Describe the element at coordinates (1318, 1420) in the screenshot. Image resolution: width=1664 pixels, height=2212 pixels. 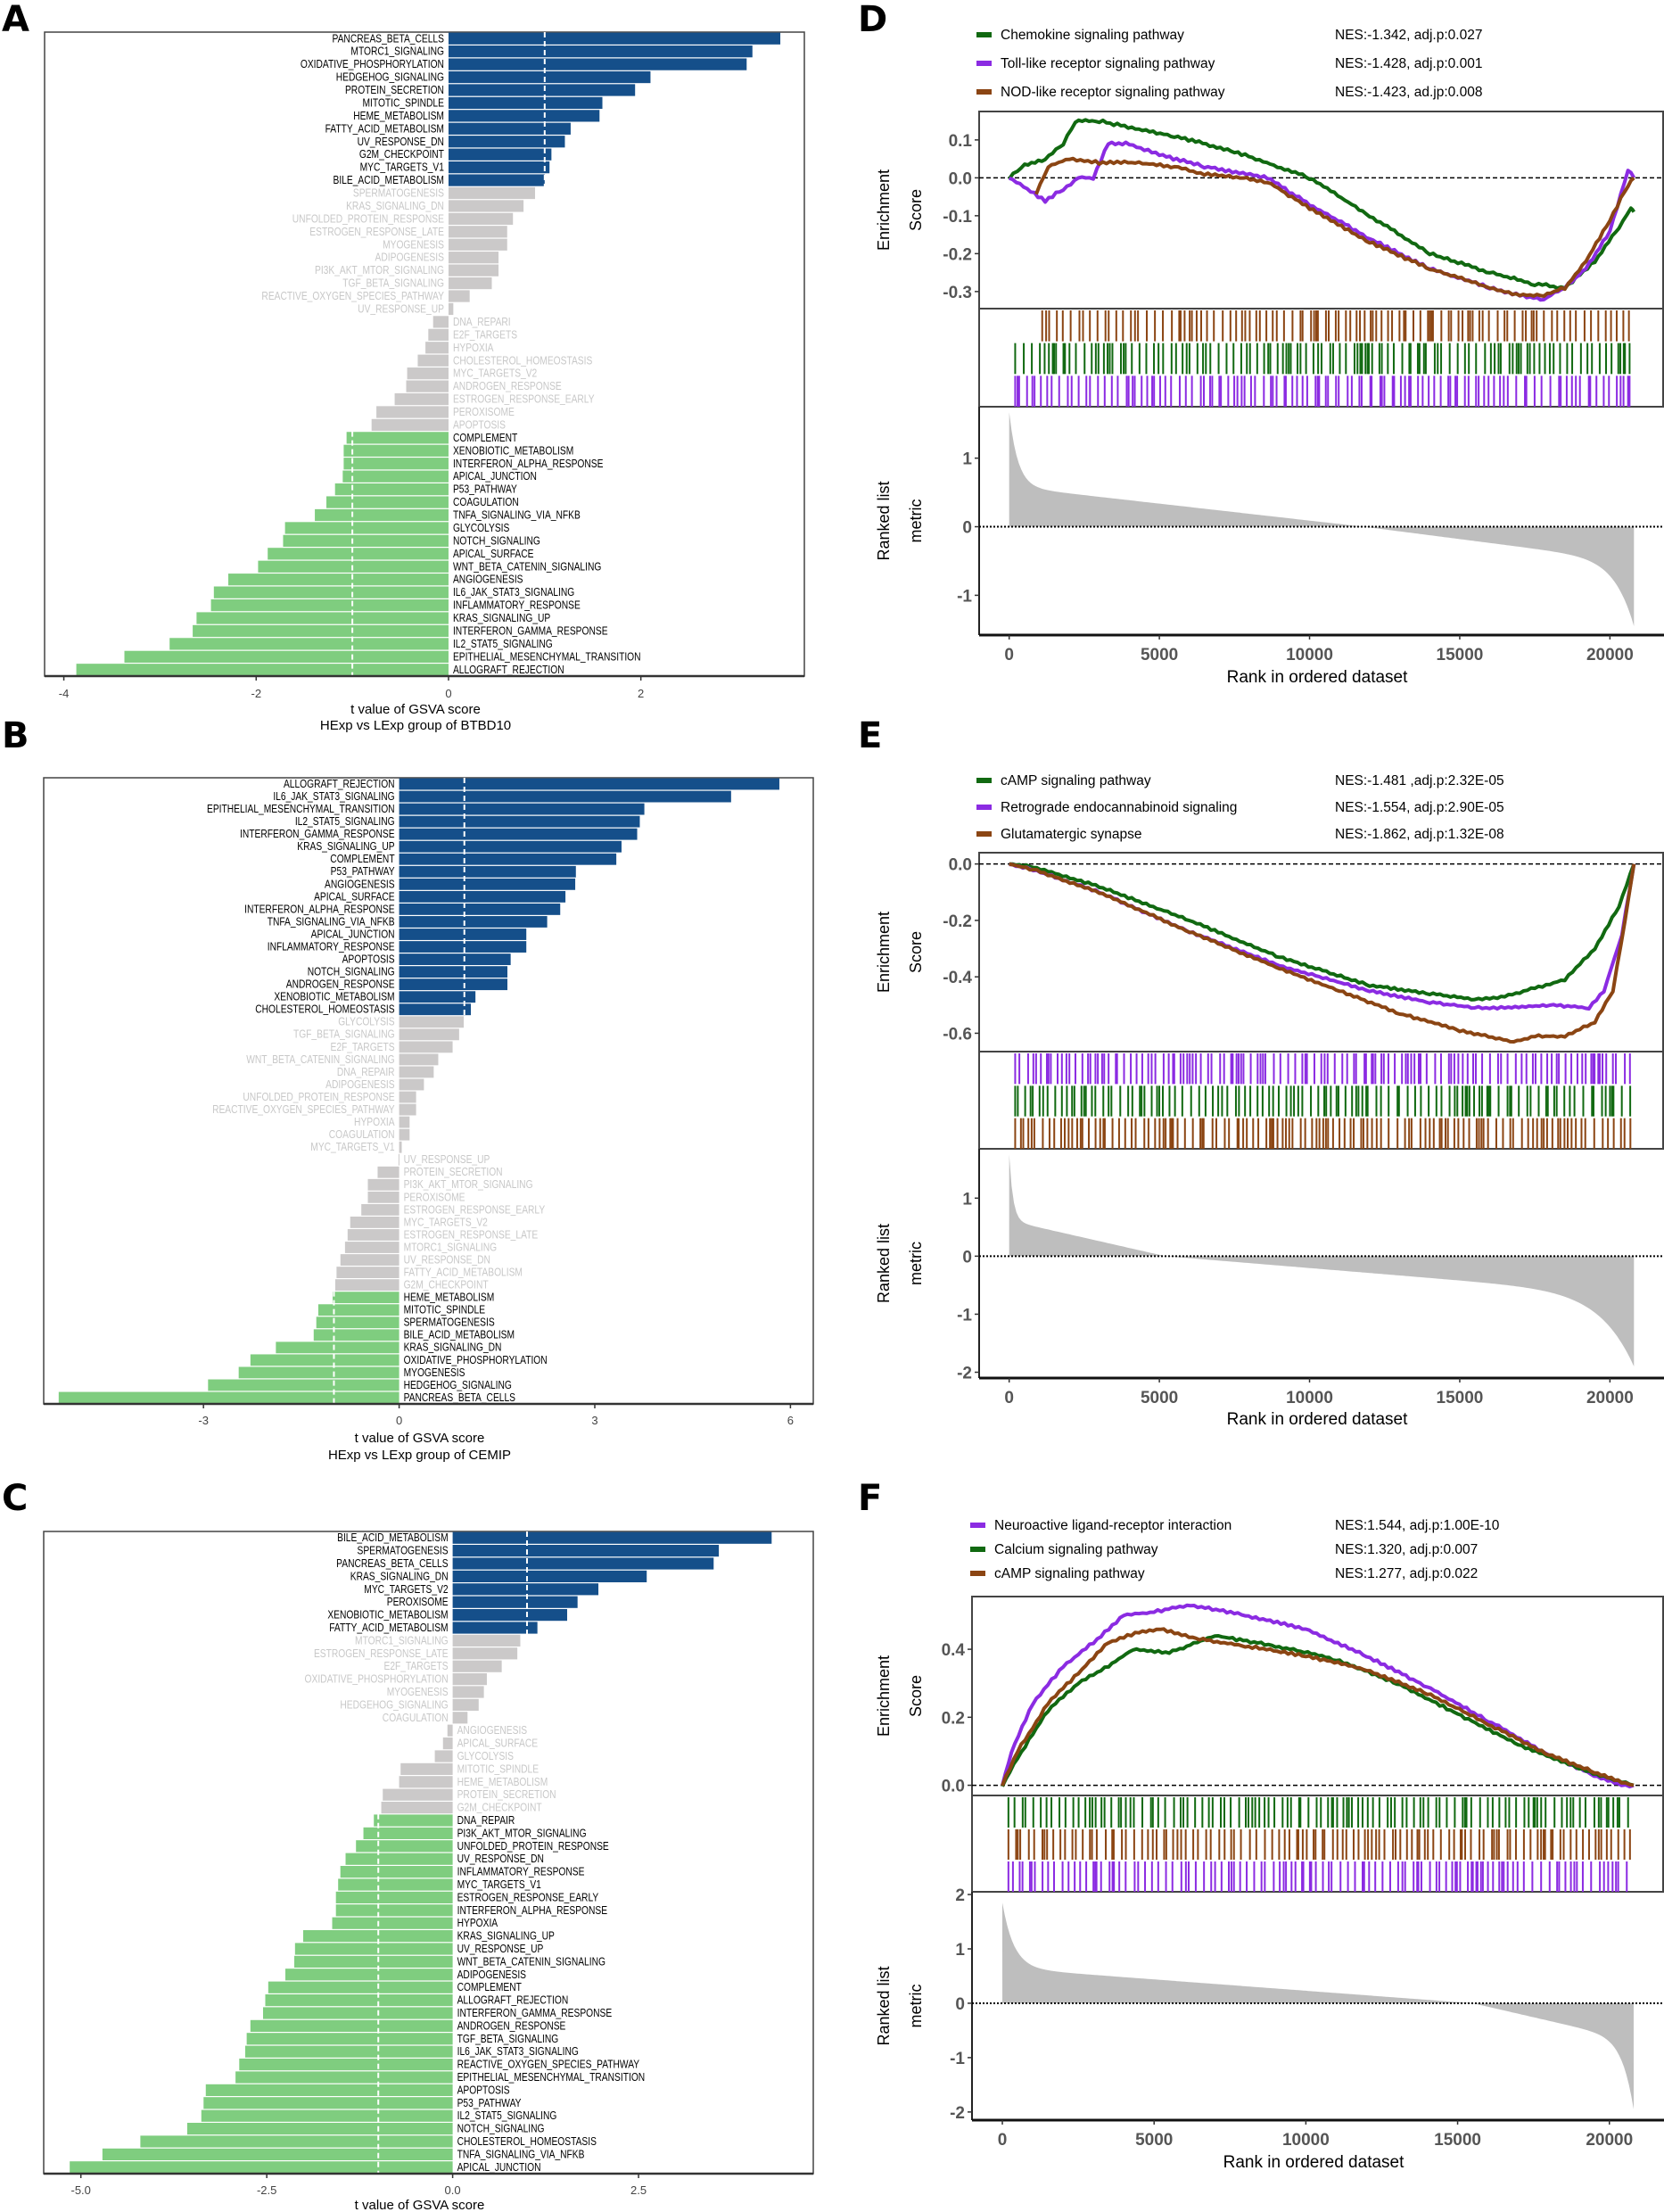
I see `x-axis-title: Rank in ordered dataset` at that location.